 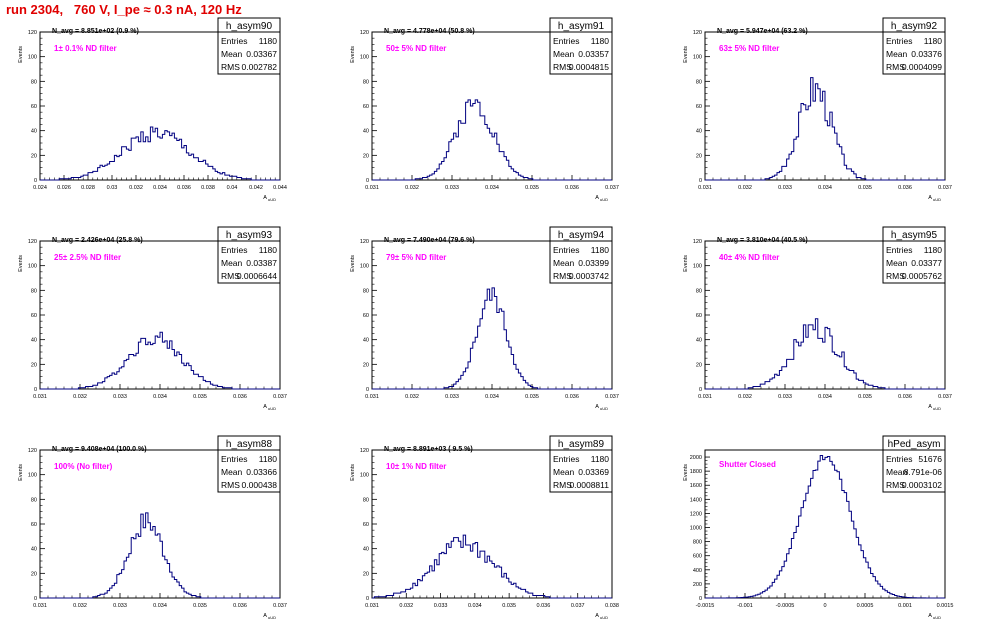 What do you see at coordinates (257, 276) in the screenshot?
I see `stats-value-rms: 0.0006644` at bounding box center [257, 276].